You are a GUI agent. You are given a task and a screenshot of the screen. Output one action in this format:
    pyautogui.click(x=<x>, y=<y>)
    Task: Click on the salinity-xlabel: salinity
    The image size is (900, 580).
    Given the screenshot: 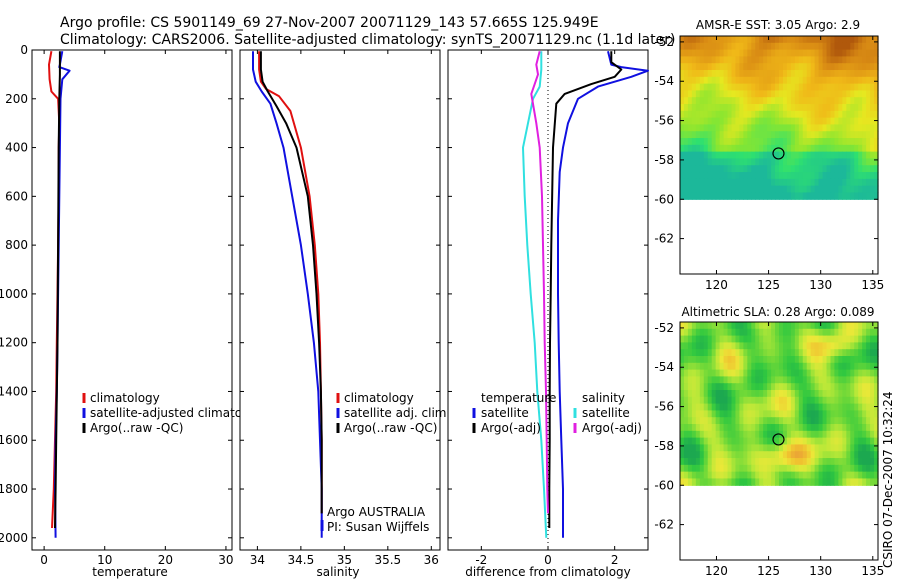 What is the action you would take?
    pyautogui.click(x=337, y=572)
    